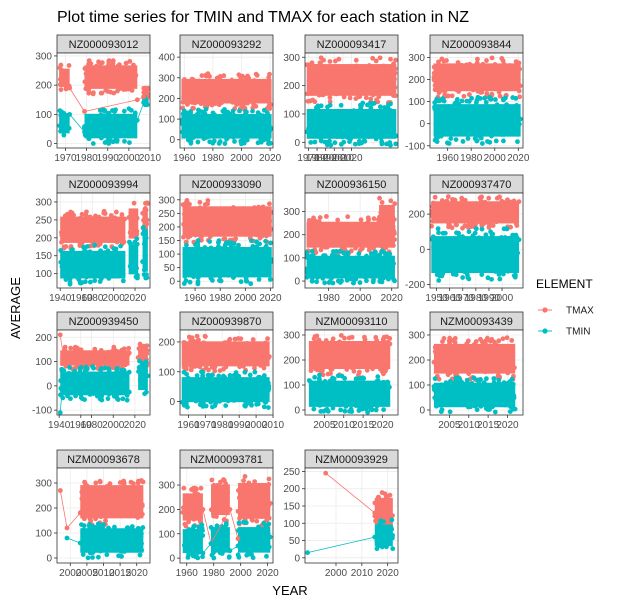 This screenshot has width=620, height=604. I want to click on x-tick-label: 1960, so click(195, 298).